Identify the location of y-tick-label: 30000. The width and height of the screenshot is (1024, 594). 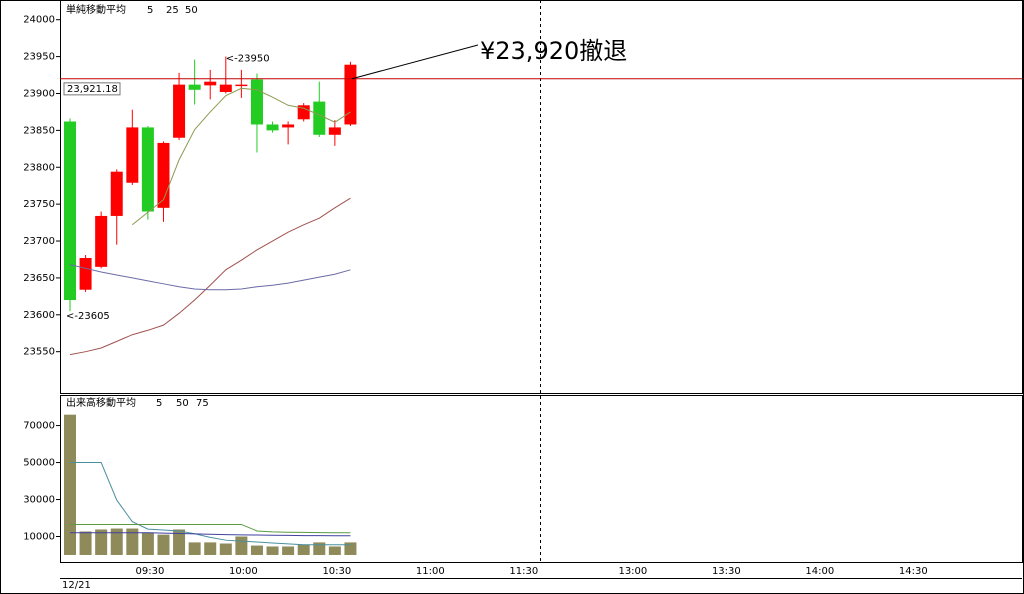
(39, 500).